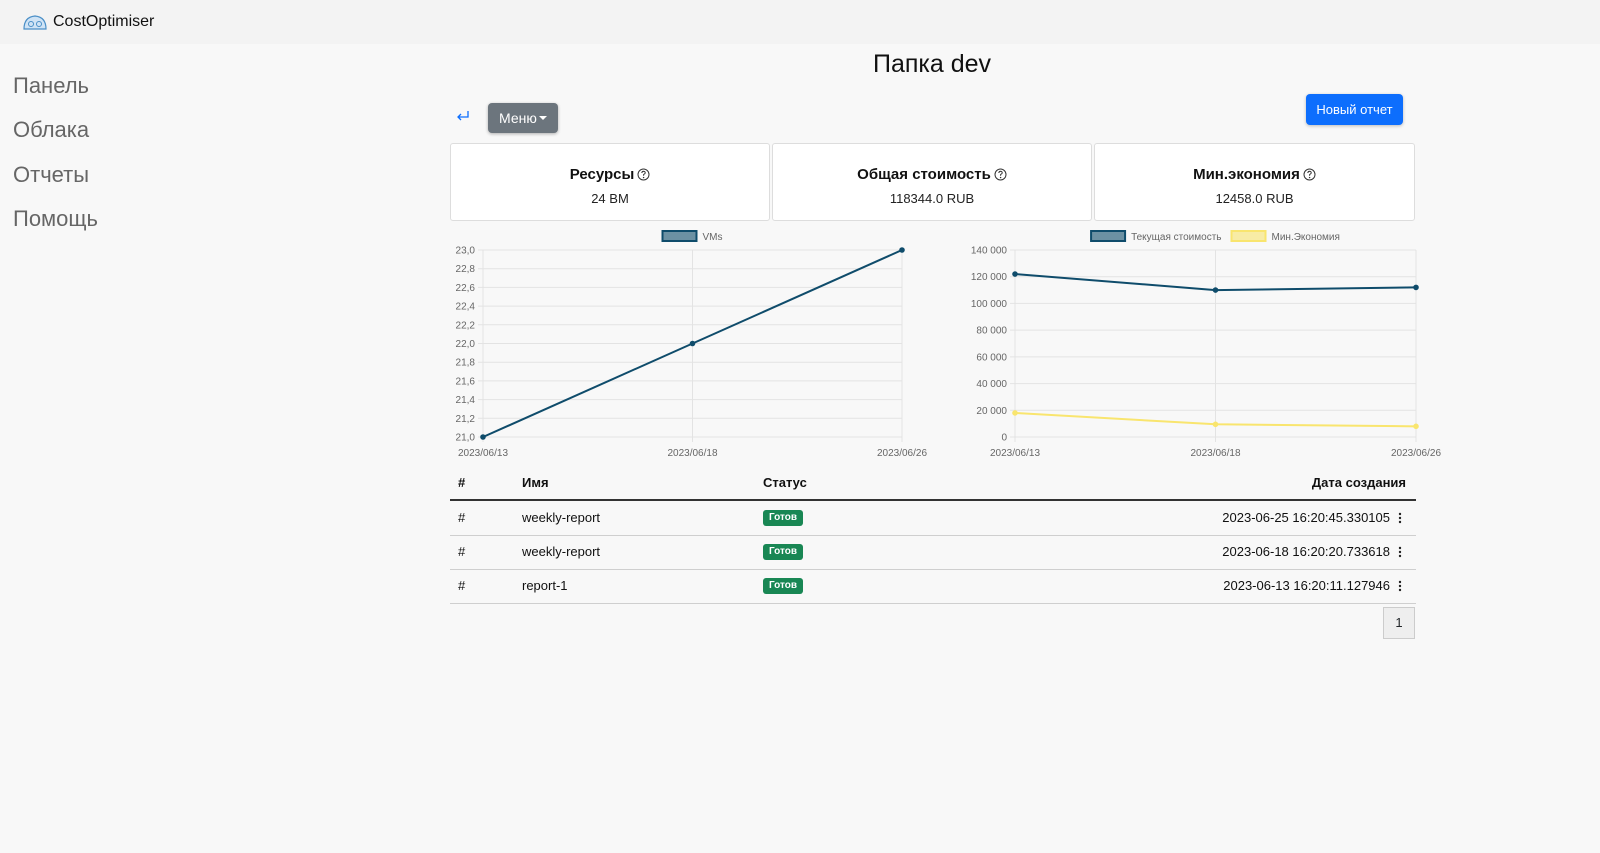 This screenshot has width=1600, height=853. I want to click on y-tick-label: 80 000, so click(991, 331).